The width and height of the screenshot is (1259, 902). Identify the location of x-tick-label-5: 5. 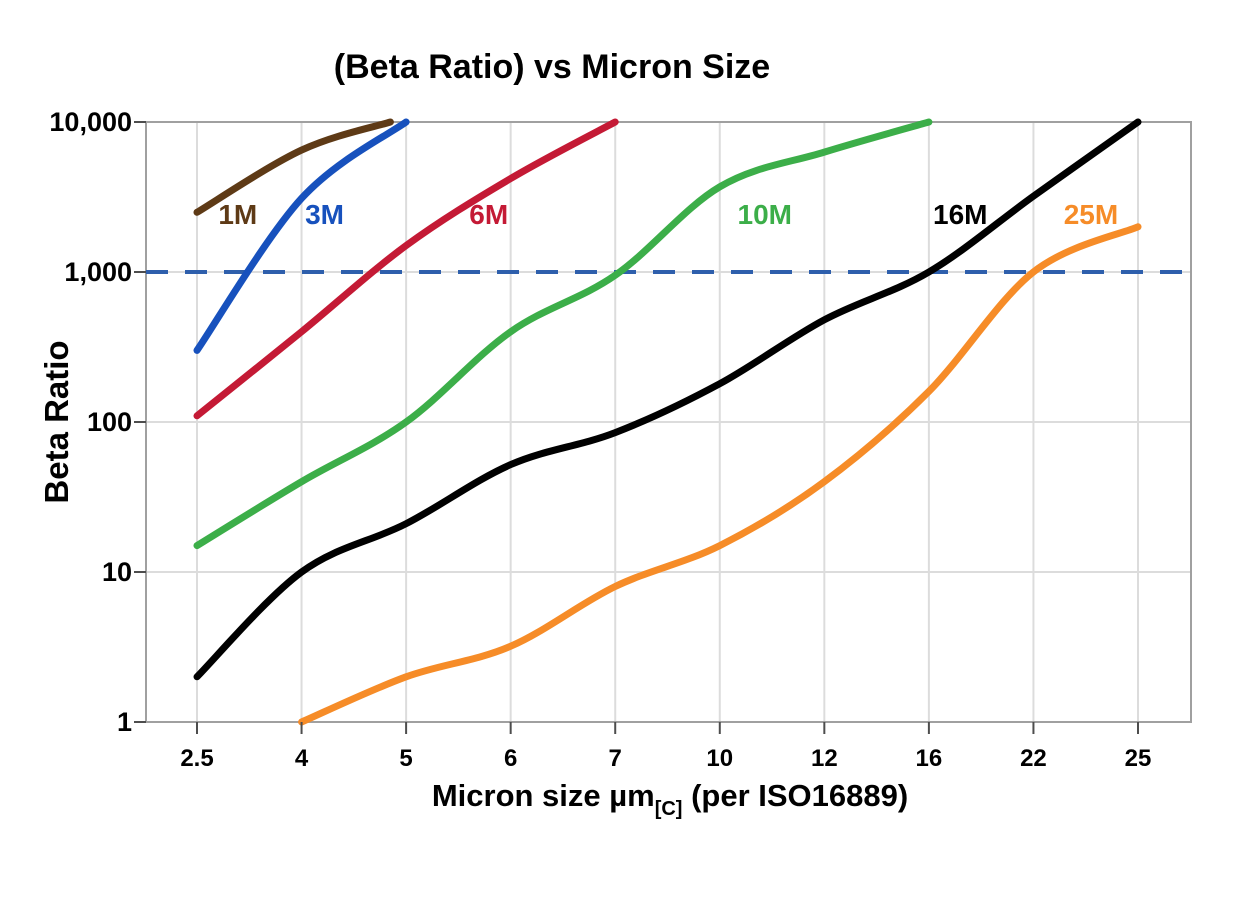
(405, 758).